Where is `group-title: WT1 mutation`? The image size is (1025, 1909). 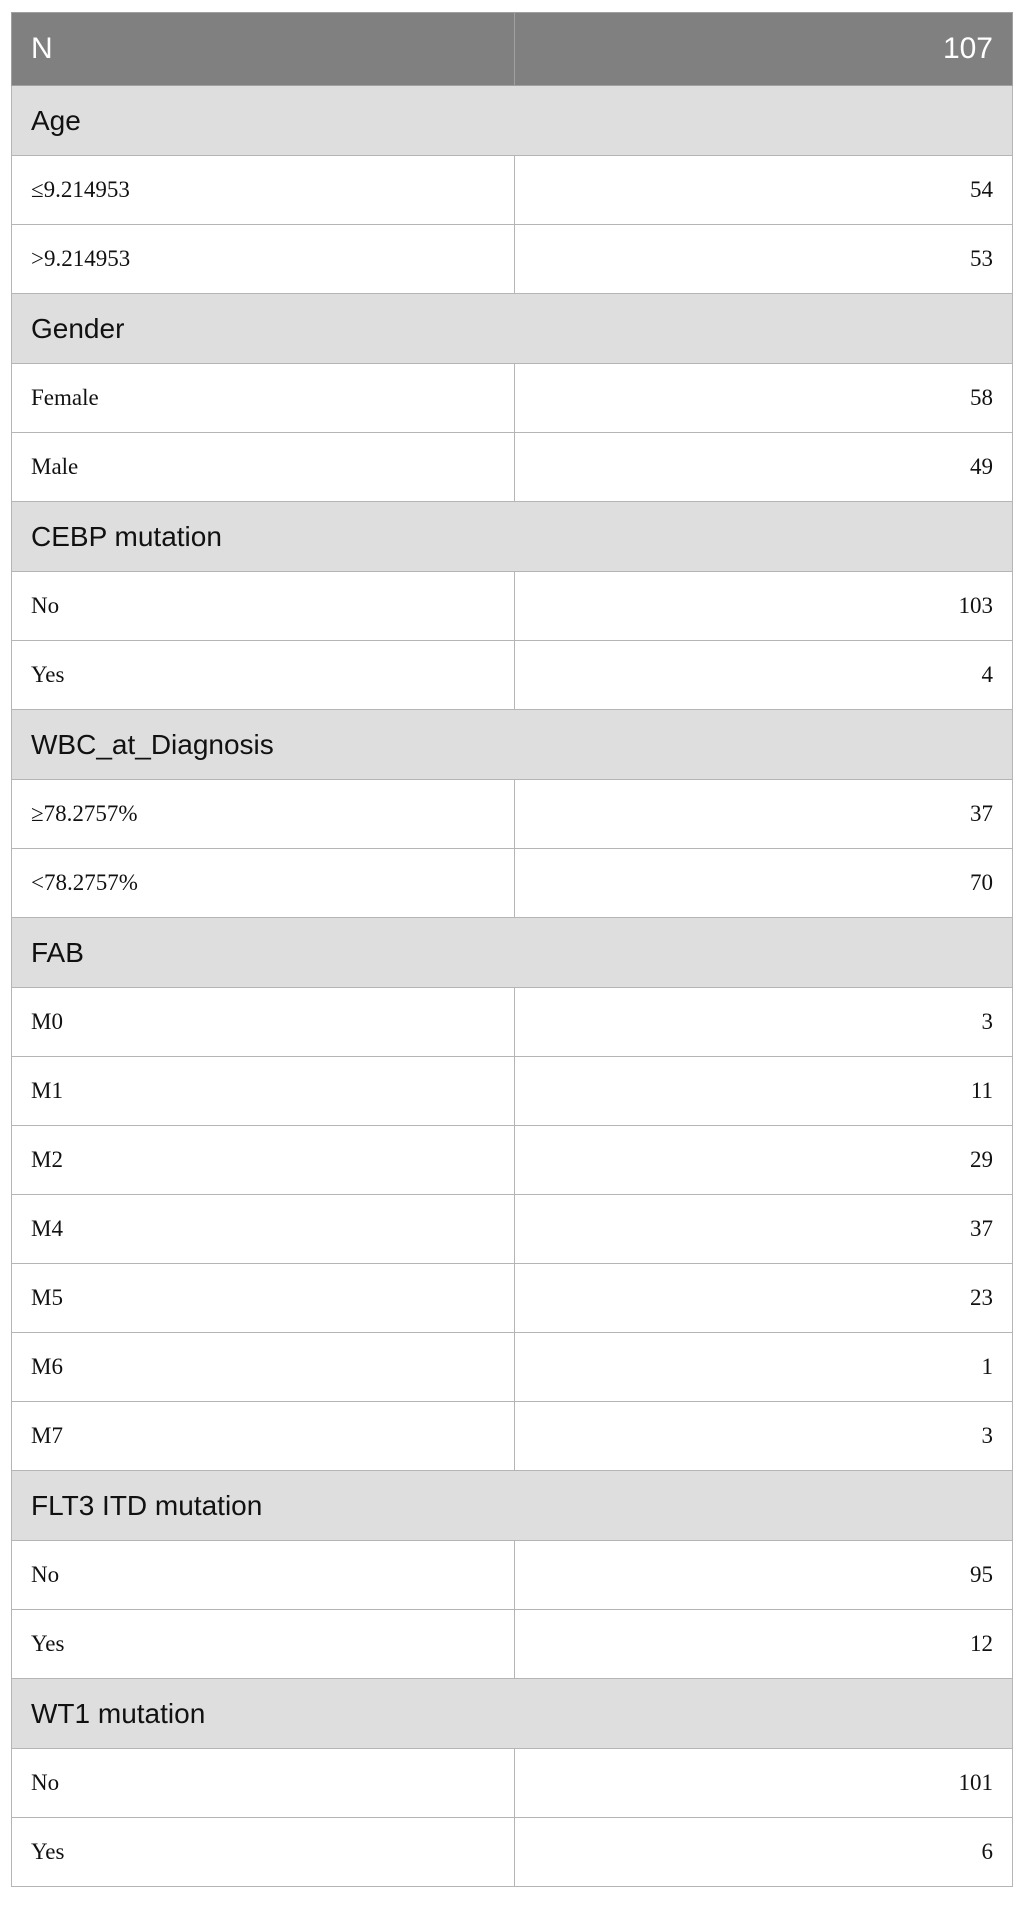 group-title: WT1 mutation is located at coordinates (512, 1713).